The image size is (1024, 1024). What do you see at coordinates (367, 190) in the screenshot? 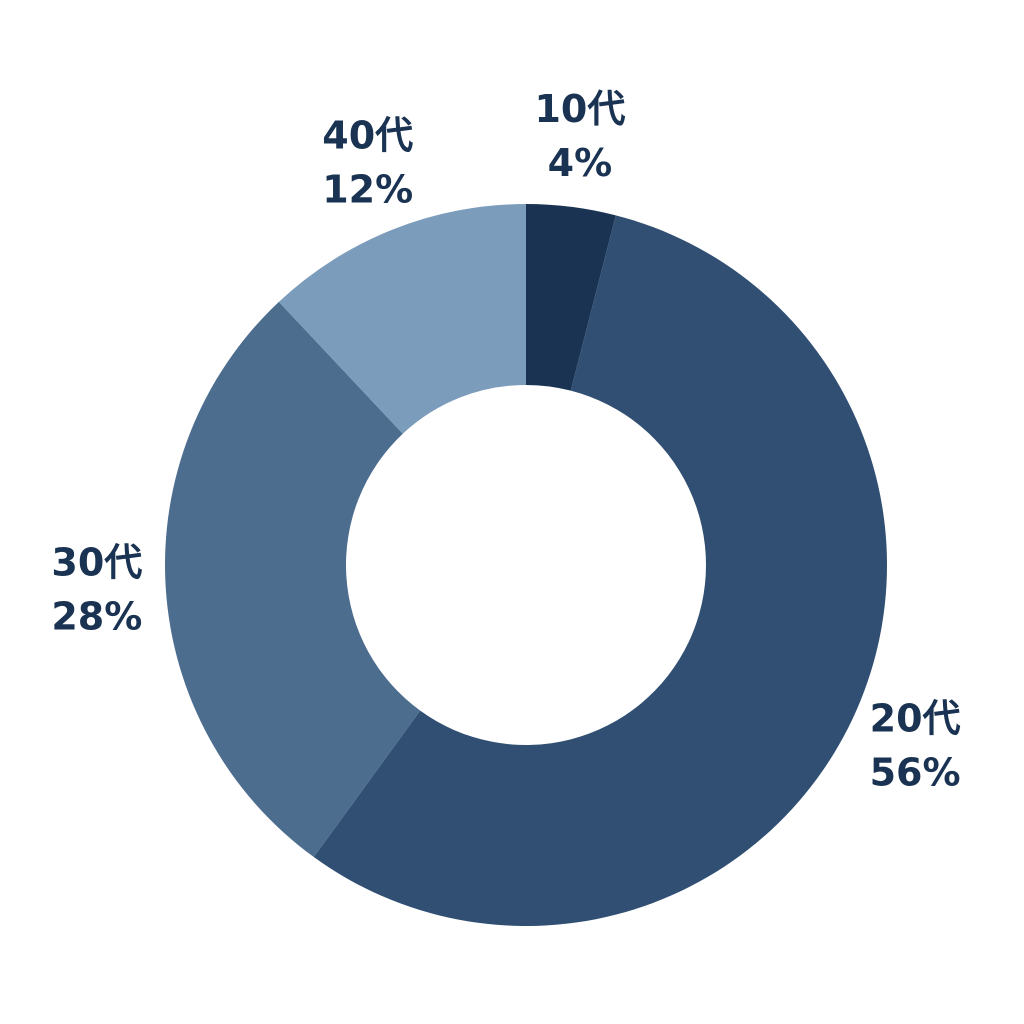
I see `slice-value-label: 12%` at bounding box center [367, 190].